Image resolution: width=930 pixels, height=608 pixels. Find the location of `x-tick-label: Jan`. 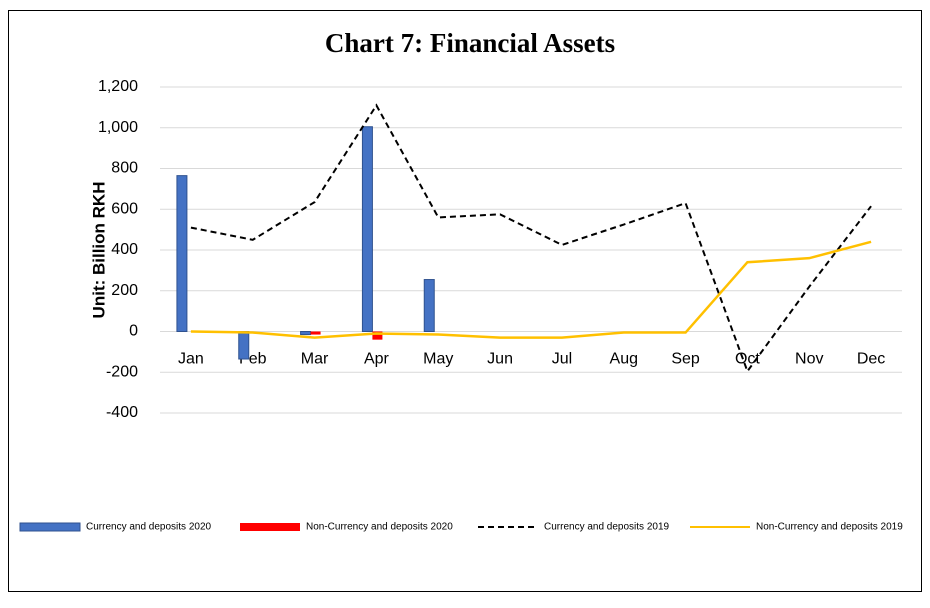

x-tick-label: Jan is located at coordinates (191, 359).